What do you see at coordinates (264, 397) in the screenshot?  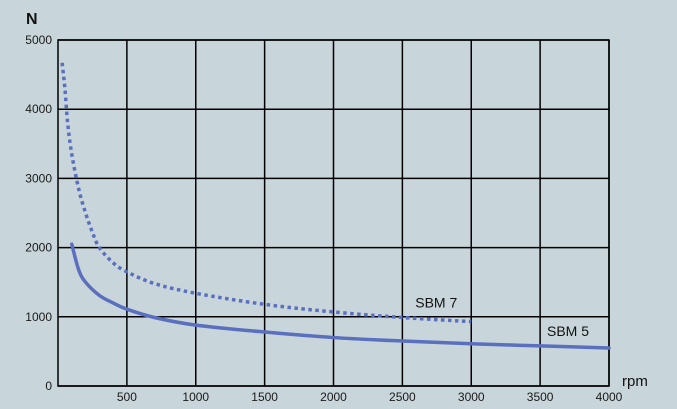 I see `x-tick-label: 1500` at bounding box center [264, 397].